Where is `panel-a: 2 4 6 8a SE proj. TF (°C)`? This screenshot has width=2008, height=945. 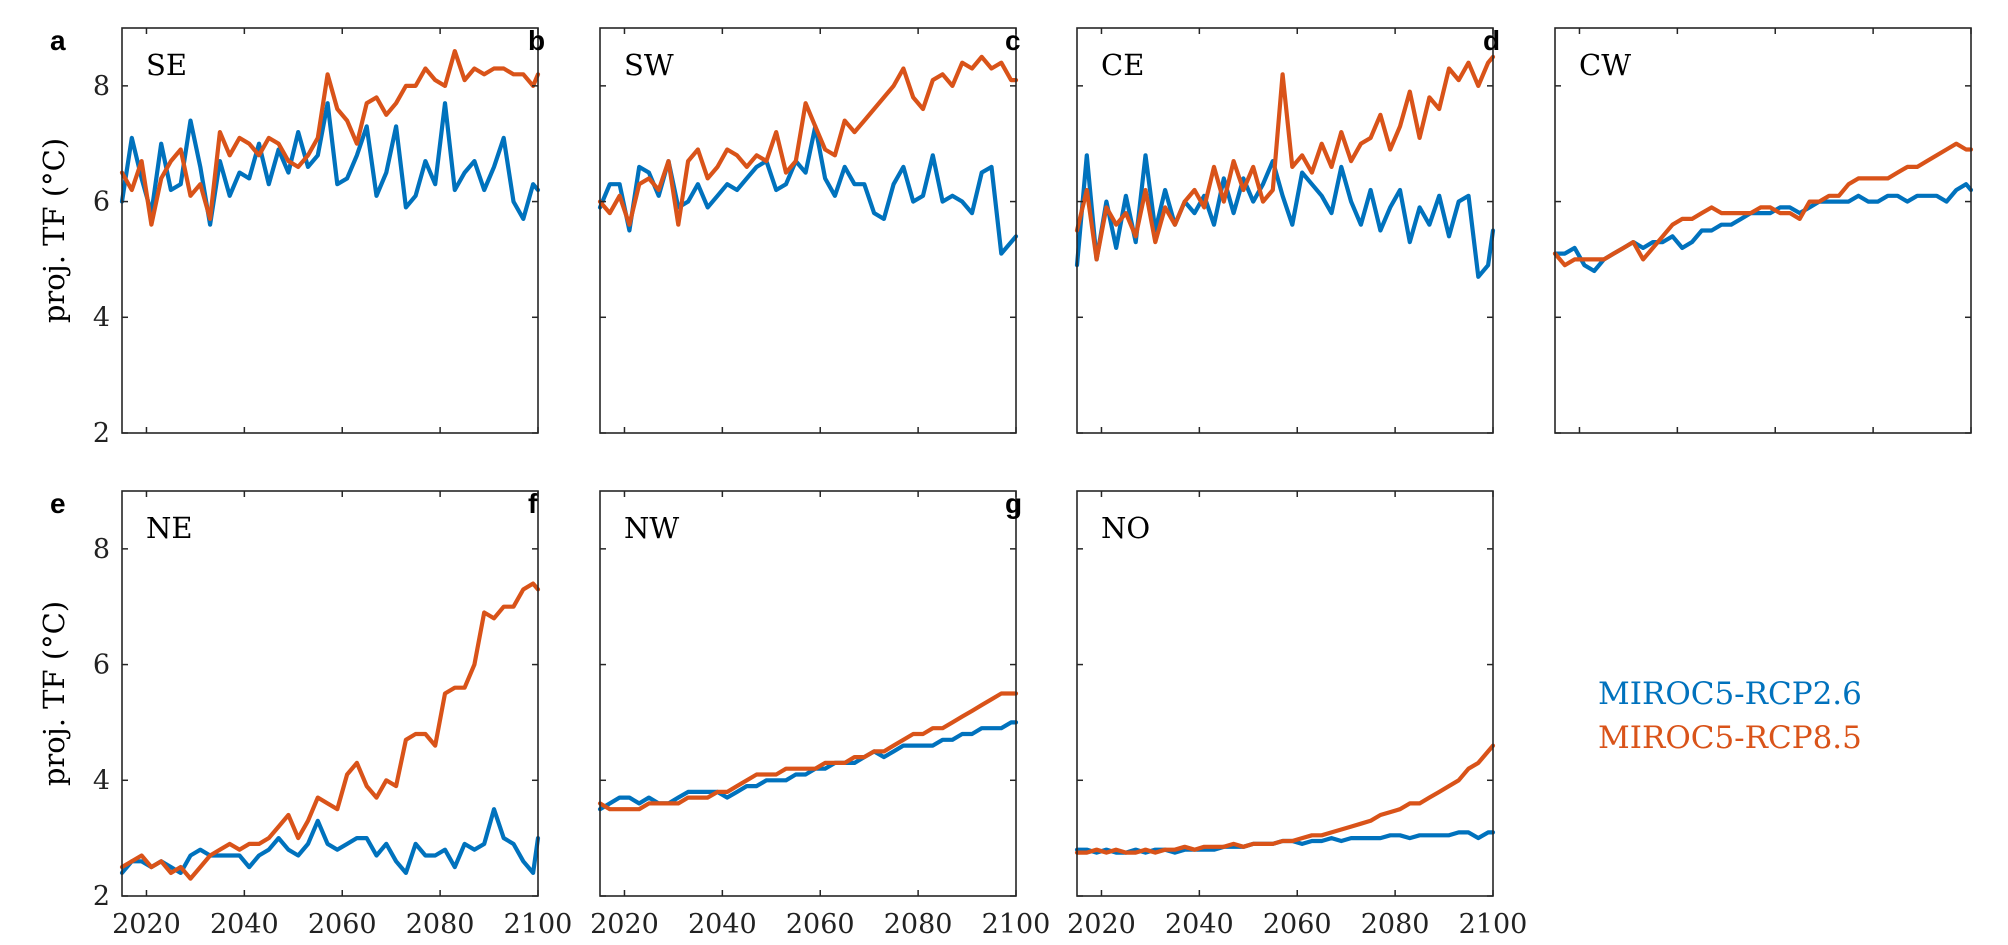 panel-a: 2 4 6 8a SE proj. TF (°C) is located at coordinates (289, 237).